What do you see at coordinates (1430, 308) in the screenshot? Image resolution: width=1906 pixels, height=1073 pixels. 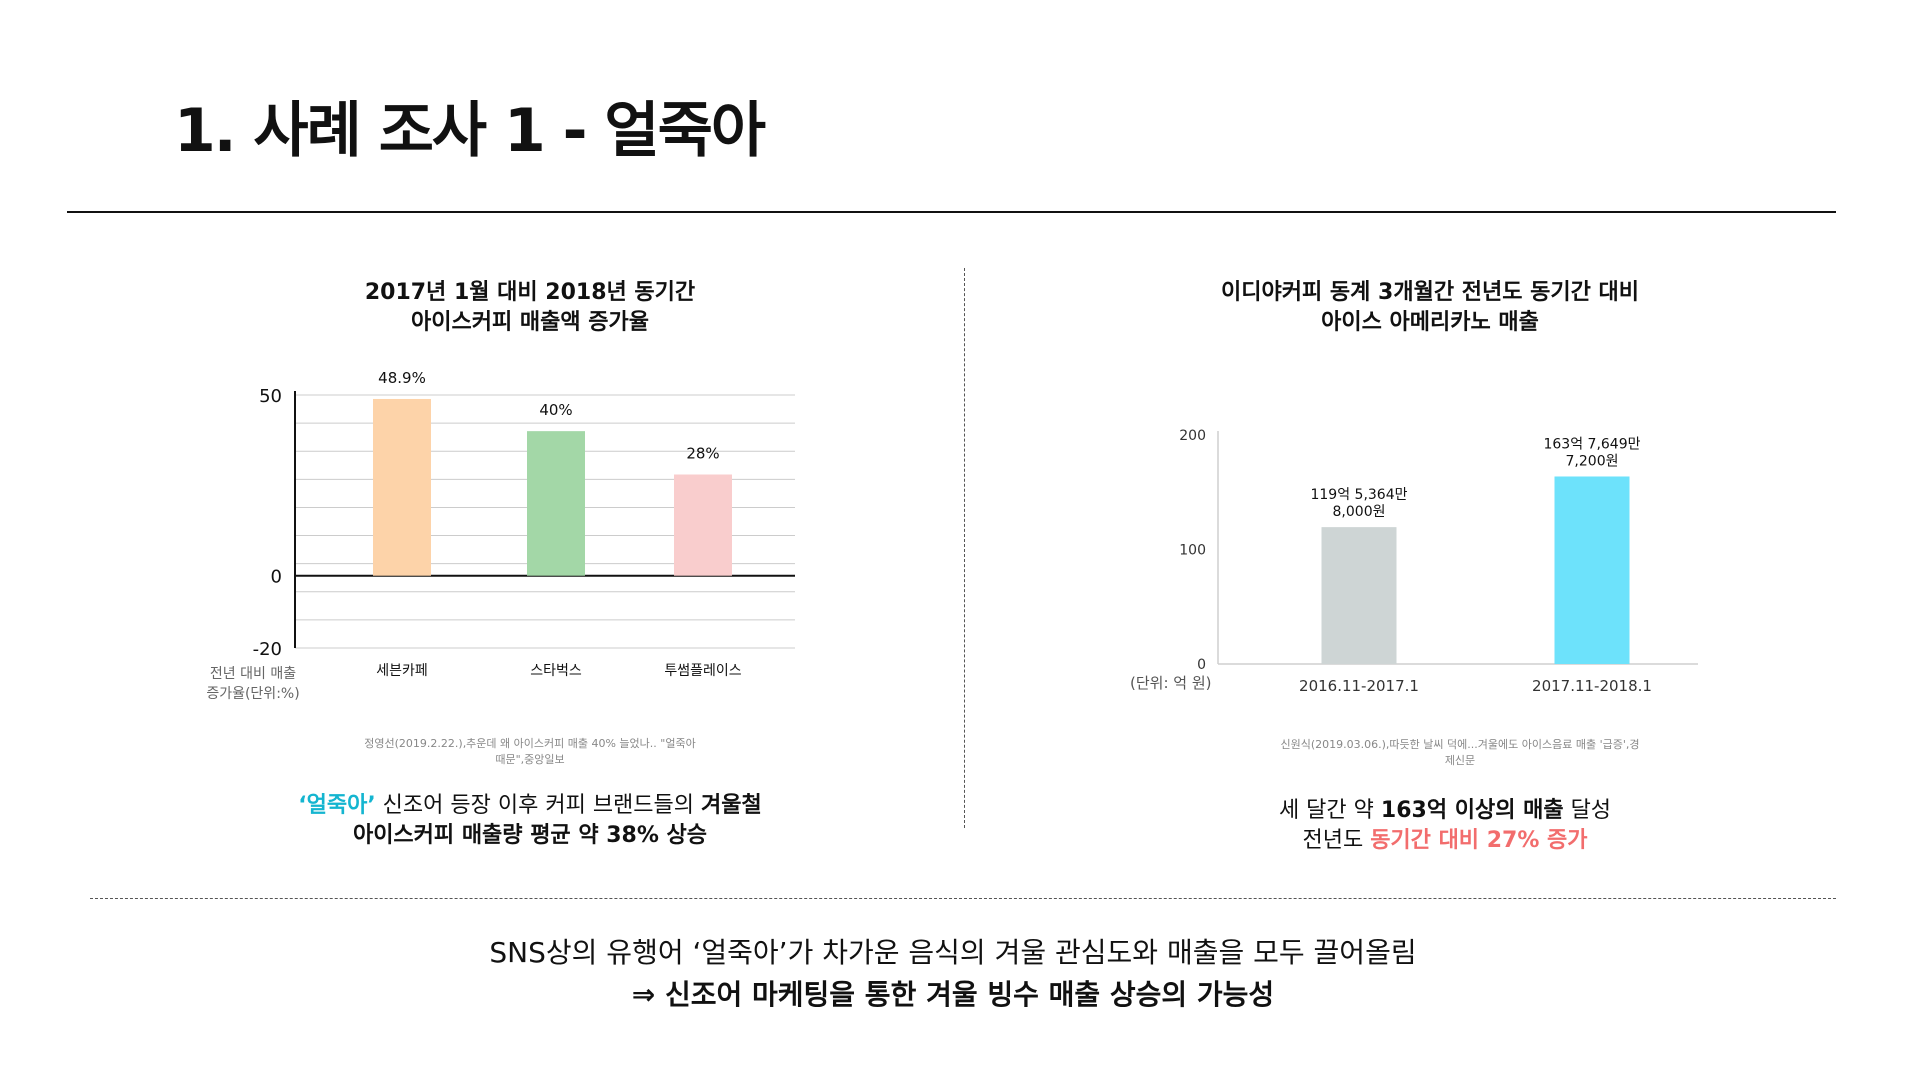 I see `right-chart-title: 이디야커피 동계 3개월간 전년도 동기간 대비 아이스 아메리카노 매출` at bounding box center [1430, 308].